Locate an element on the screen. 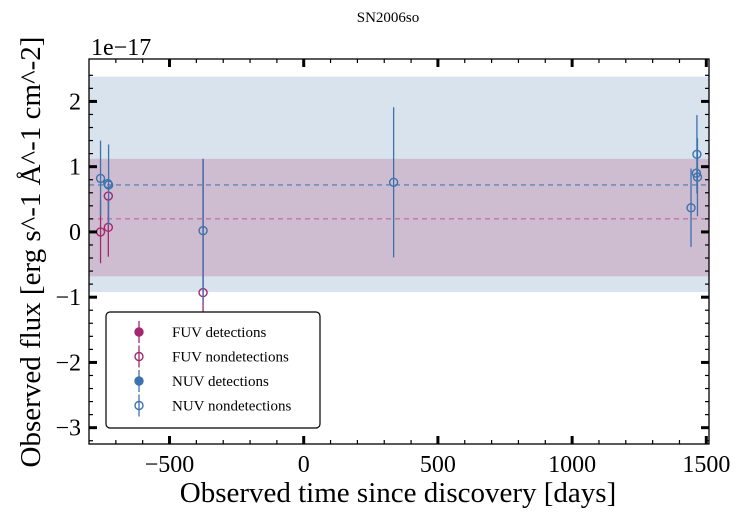  y-tick-label: 0 is located at coordinates (75, 233).